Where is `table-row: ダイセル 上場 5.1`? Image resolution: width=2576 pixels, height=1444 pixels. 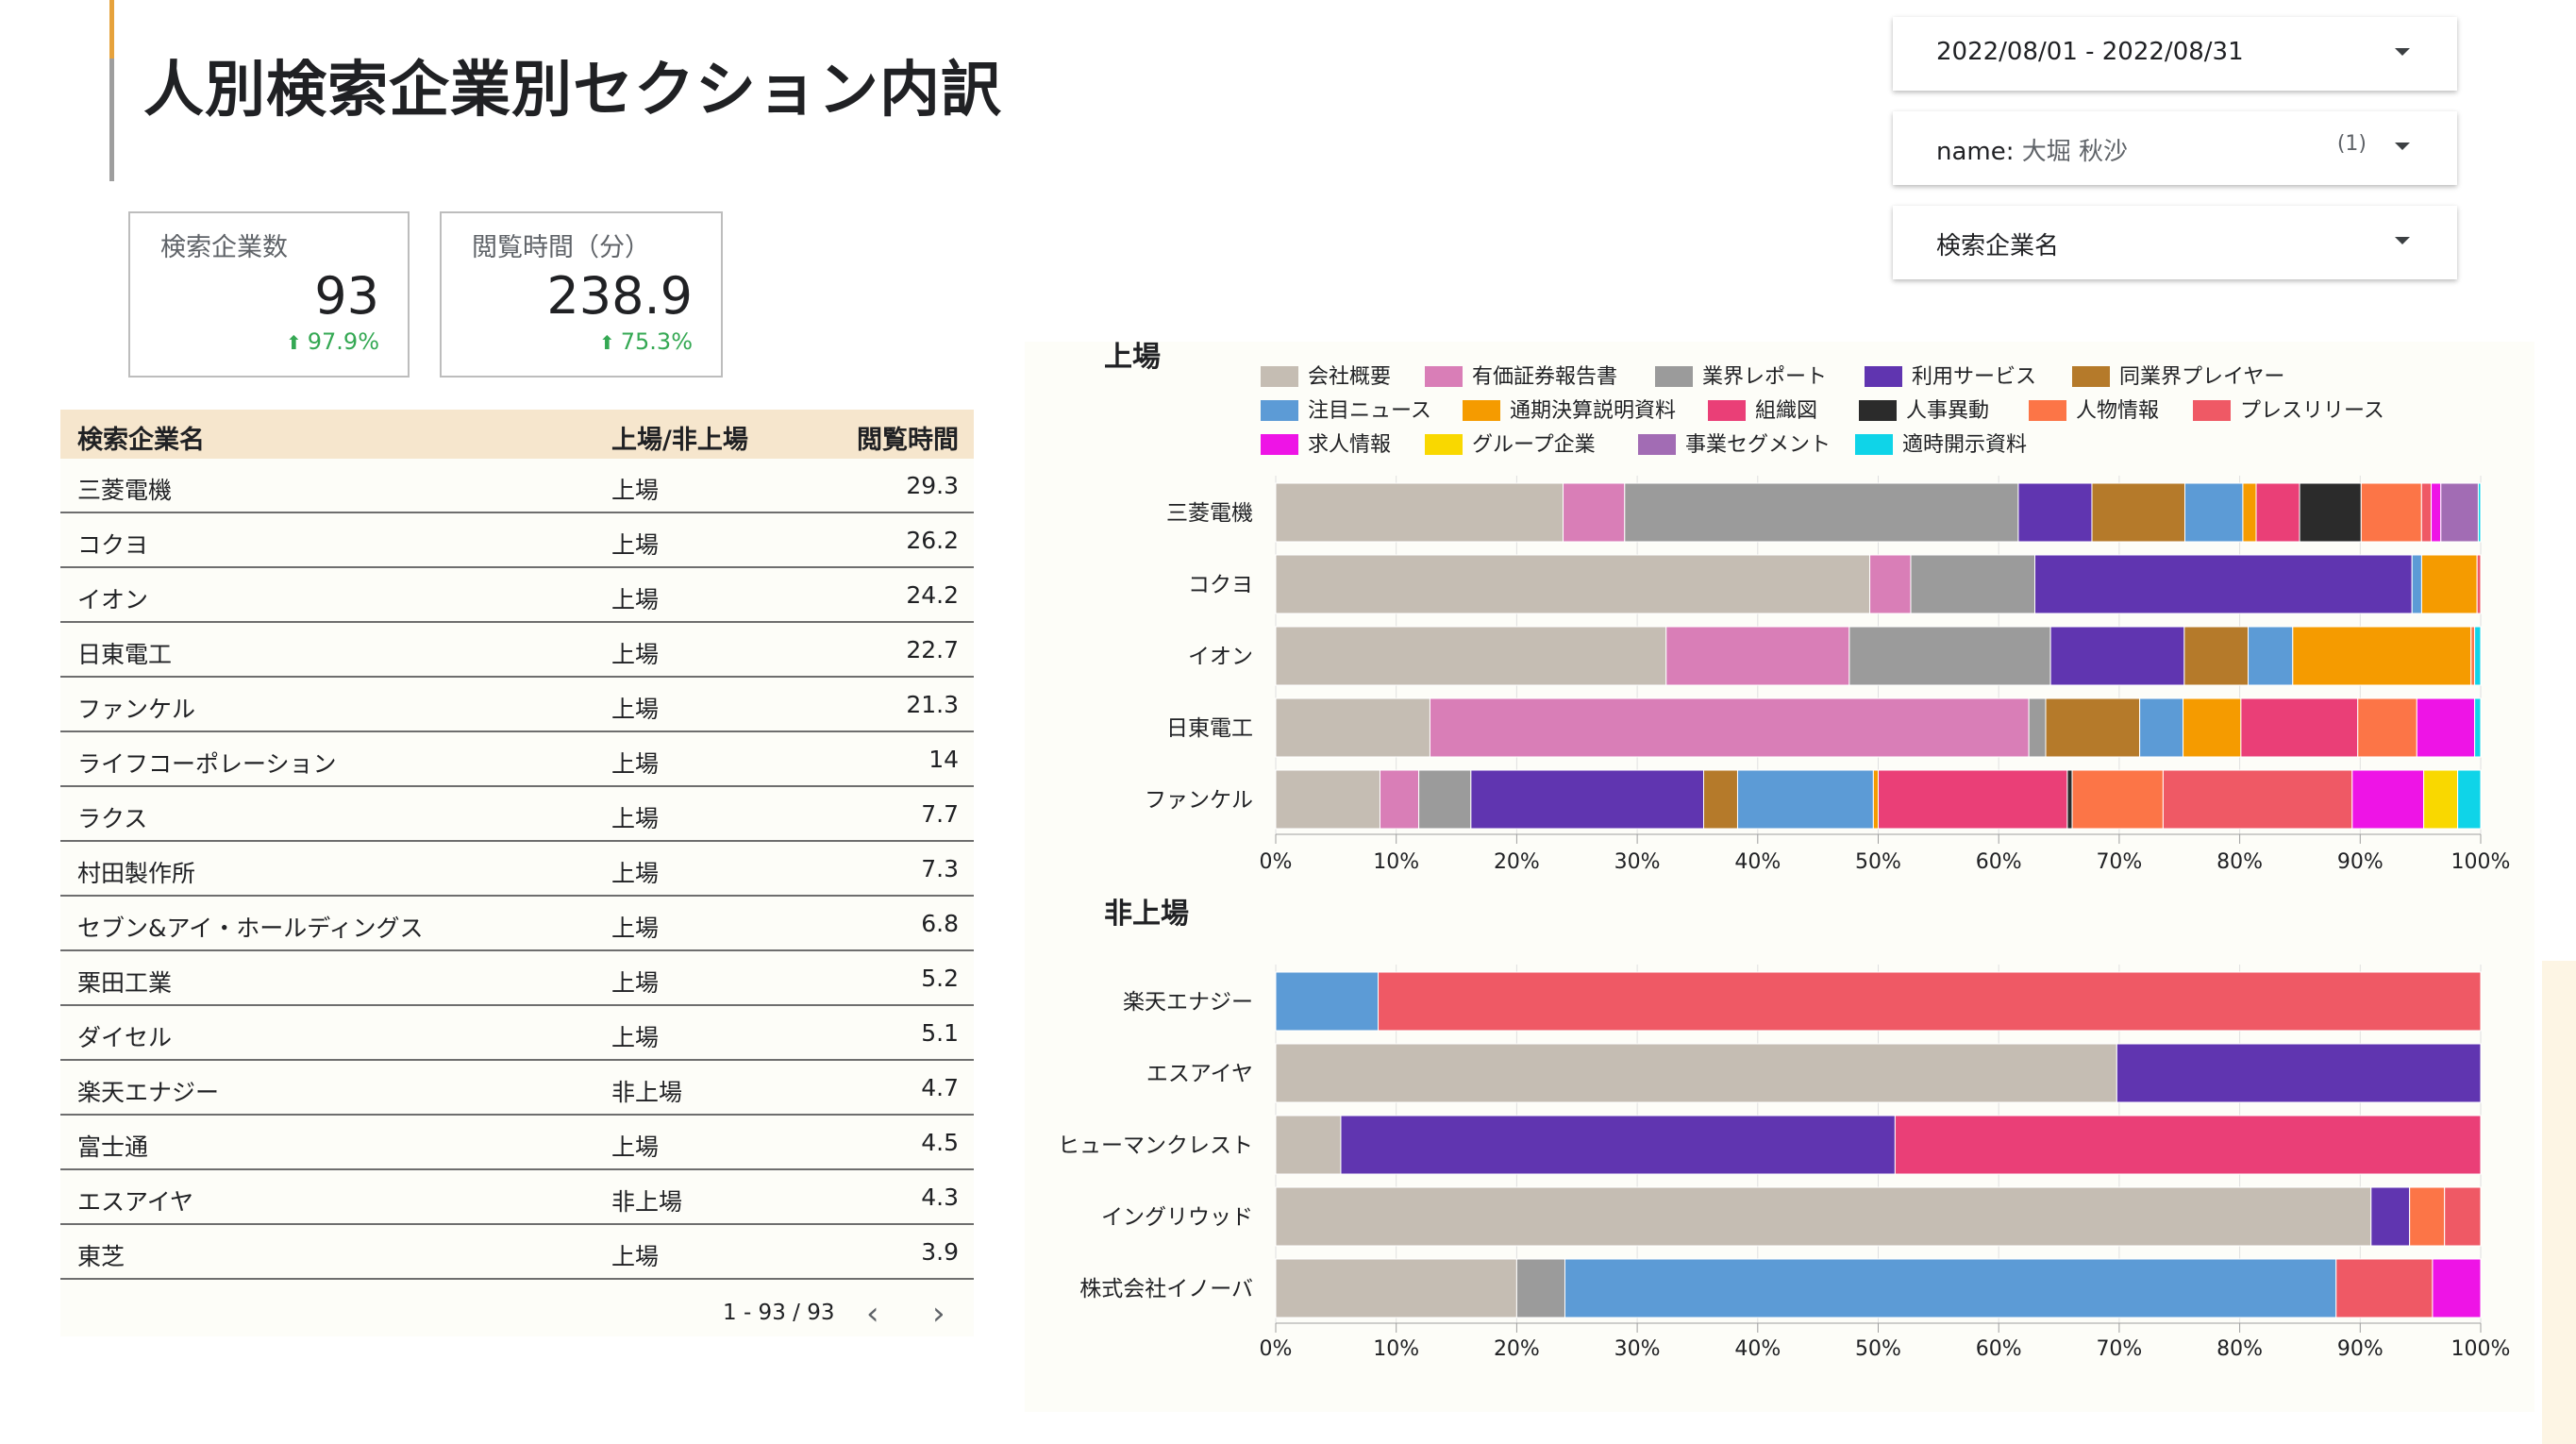
table-row: ダイセル 上場 5.1 is located at coordinates (517, 1033).